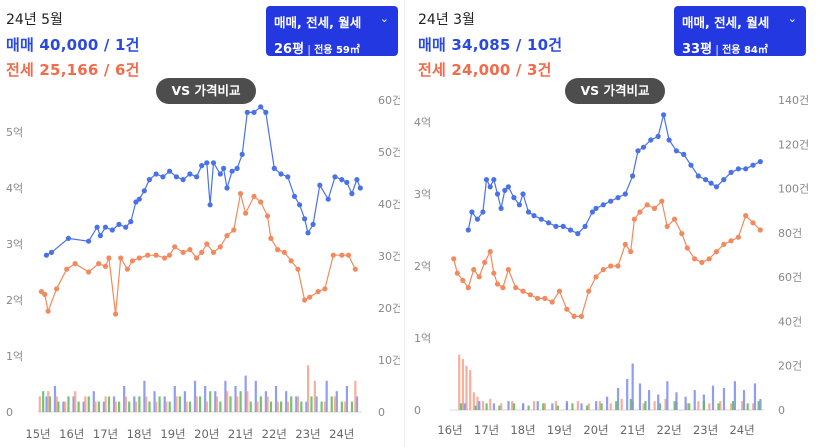  I want to click on trade-type-selector: 매매, 전세, 월세 ⌄ 26평 | 전용 59㎡, so click(332, 31).